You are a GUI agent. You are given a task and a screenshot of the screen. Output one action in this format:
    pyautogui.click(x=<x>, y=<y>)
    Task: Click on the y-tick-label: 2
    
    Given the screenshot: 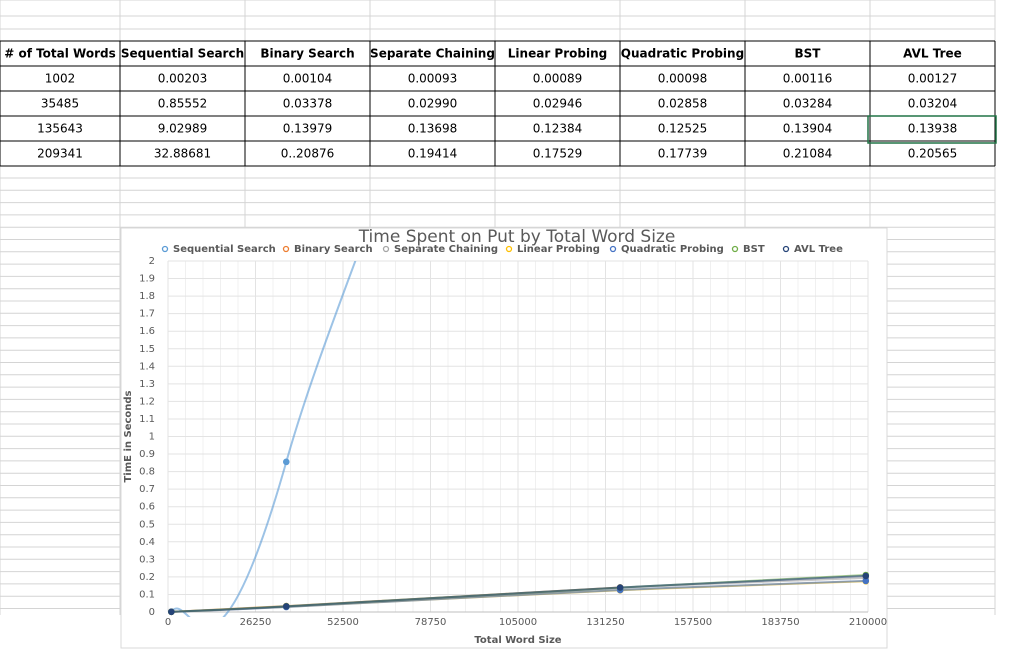 What is the action you would take?
    pyautogui.click(x=152, y=261)
    